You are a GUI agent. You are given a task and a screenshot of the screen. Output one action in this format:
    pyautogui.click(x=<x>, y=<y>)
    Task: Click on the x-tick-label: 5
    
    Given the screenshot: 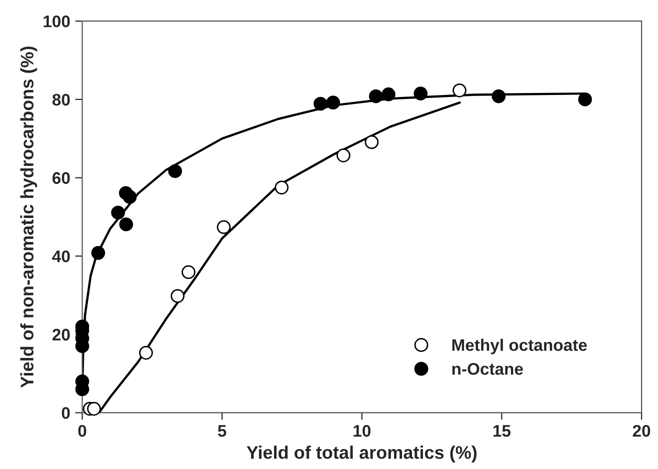 What is the action you would take?
    pyautogui.click(x=222, y=431)
    